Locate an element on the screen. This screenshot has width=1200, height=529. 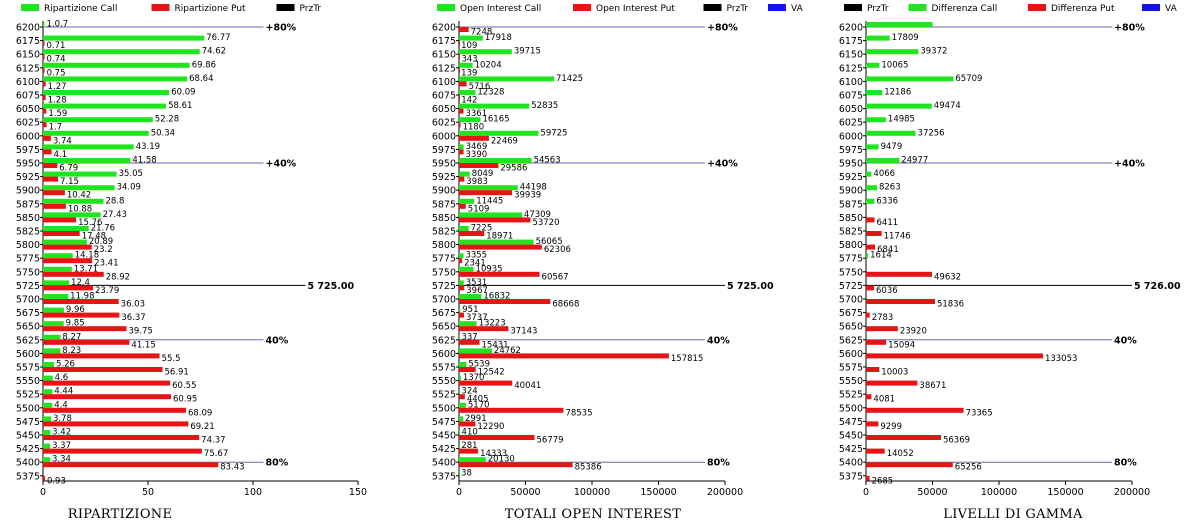
data-label-call-1-7: 16165 is located at coordinates (495, 120).